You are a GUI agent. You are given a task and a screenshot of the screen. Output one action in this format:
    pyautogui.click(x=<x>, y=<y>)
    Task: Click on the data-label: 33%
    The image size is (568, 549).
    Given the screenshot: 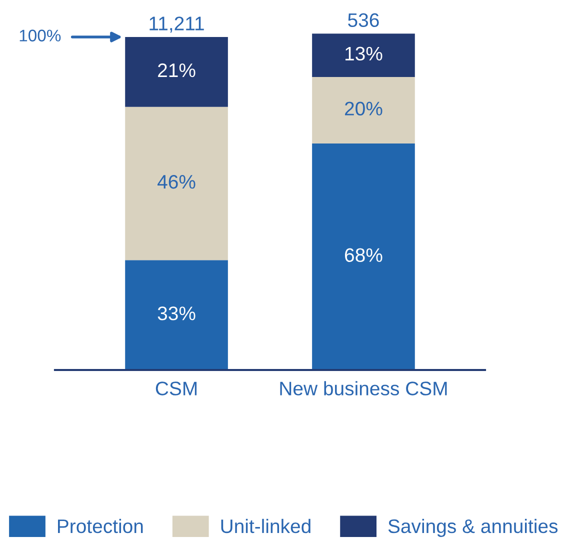 What is the action you would take?
    pyautogui.click(x=177, y=313)
    